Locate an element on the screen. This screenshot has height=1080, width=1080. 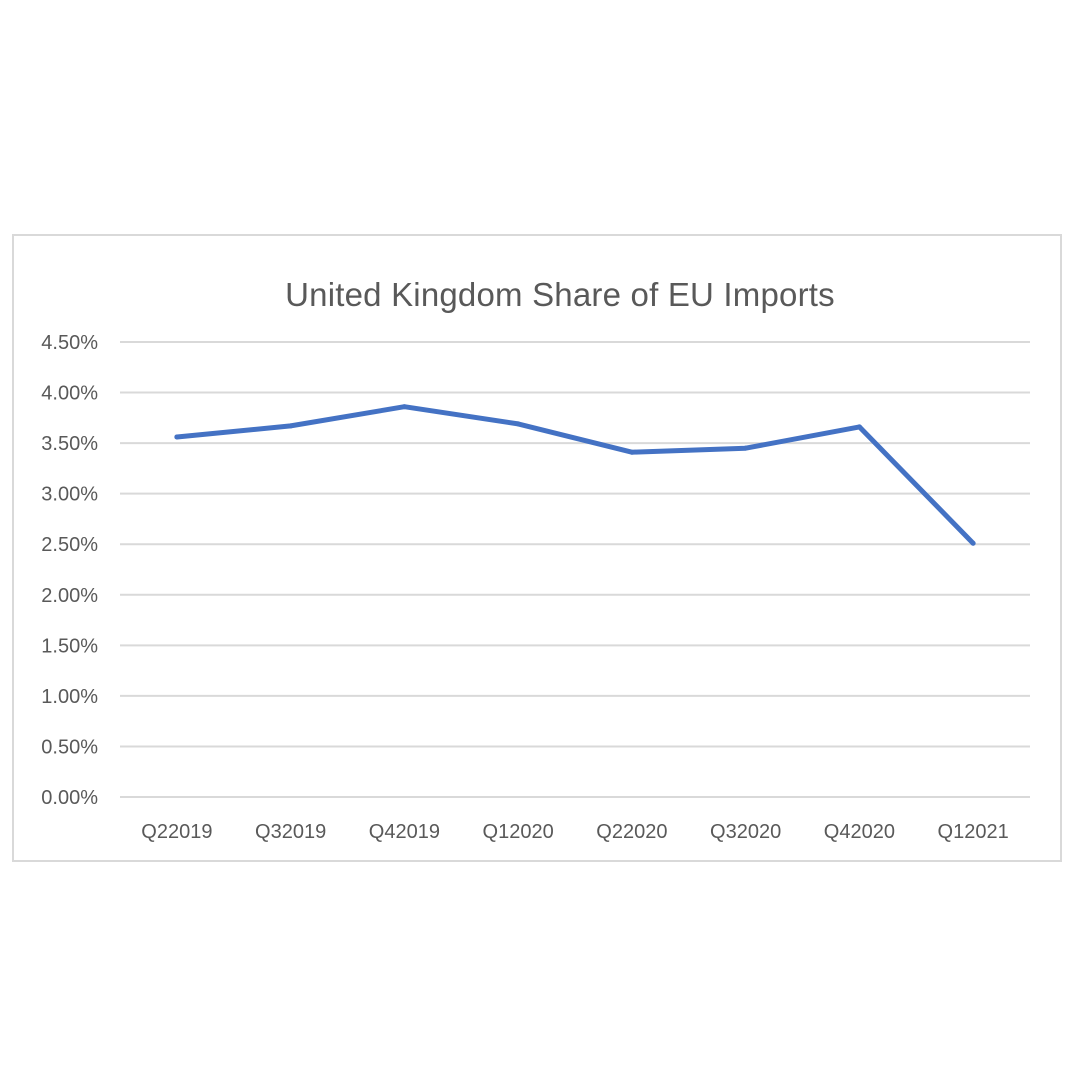
y-tick-label: 1.50% is located at coordinates (69, 646).